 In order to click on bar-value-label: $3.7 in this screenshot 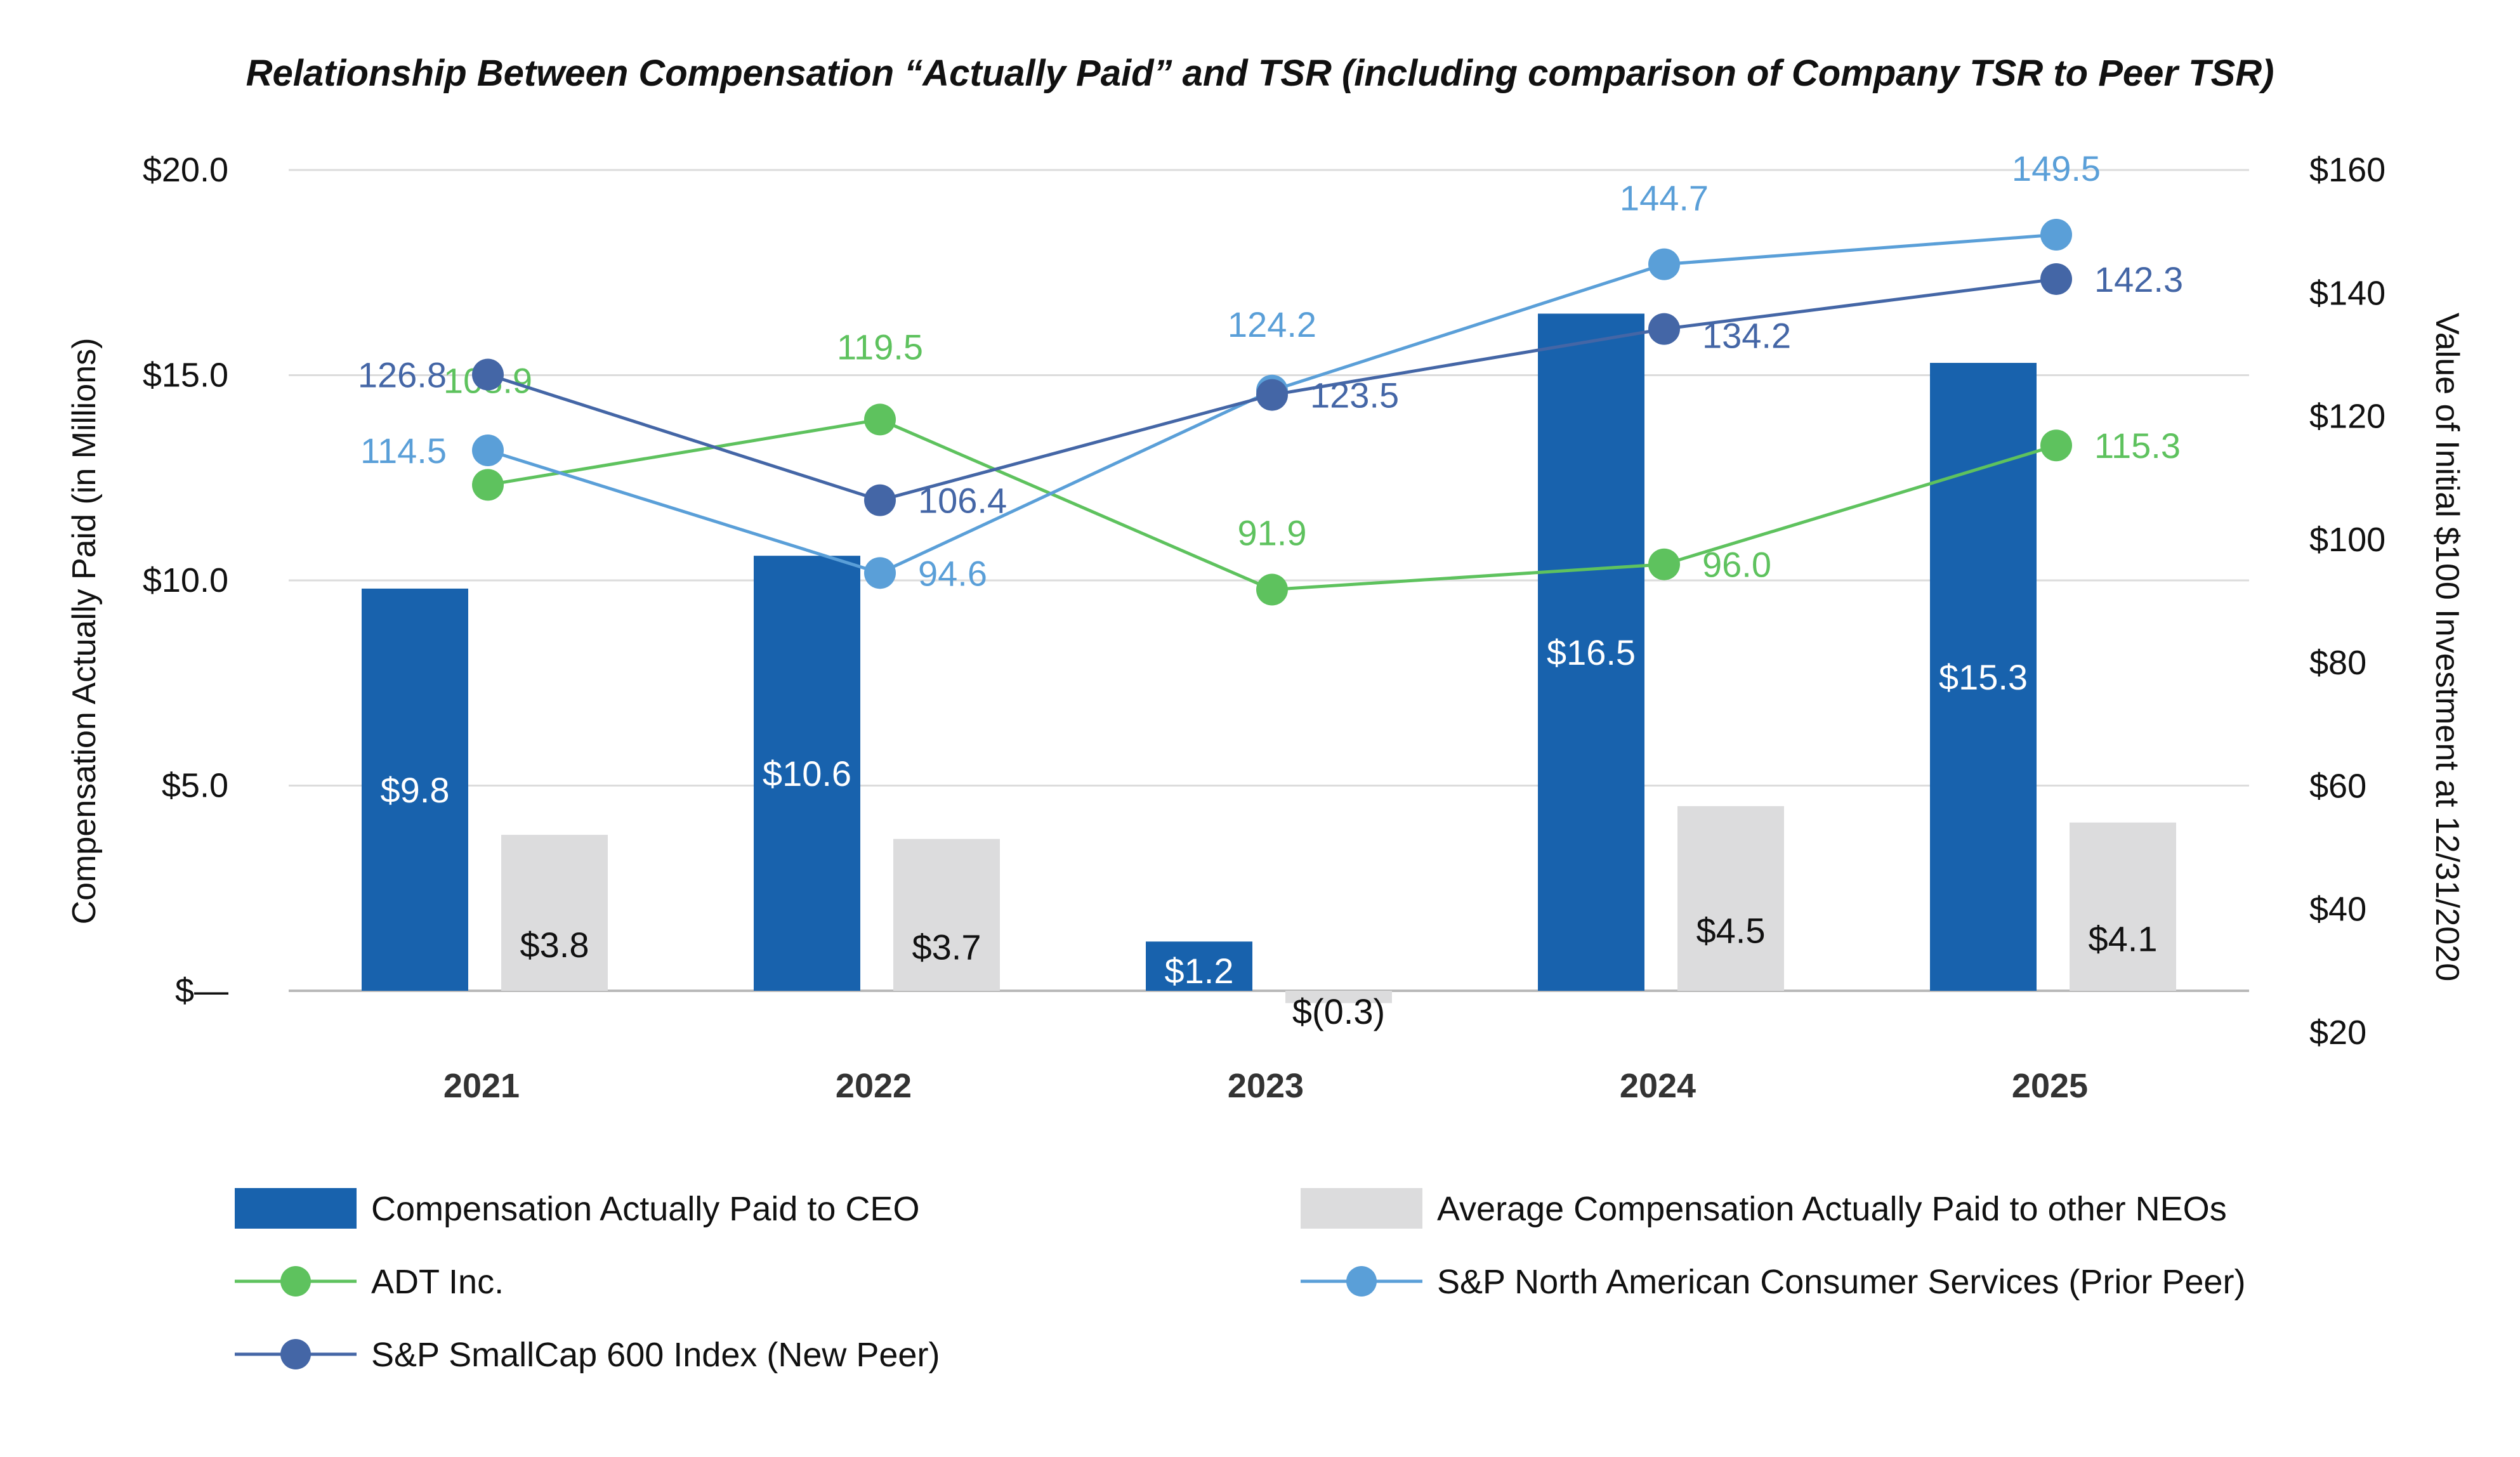, I will do `click(946, 947)`.